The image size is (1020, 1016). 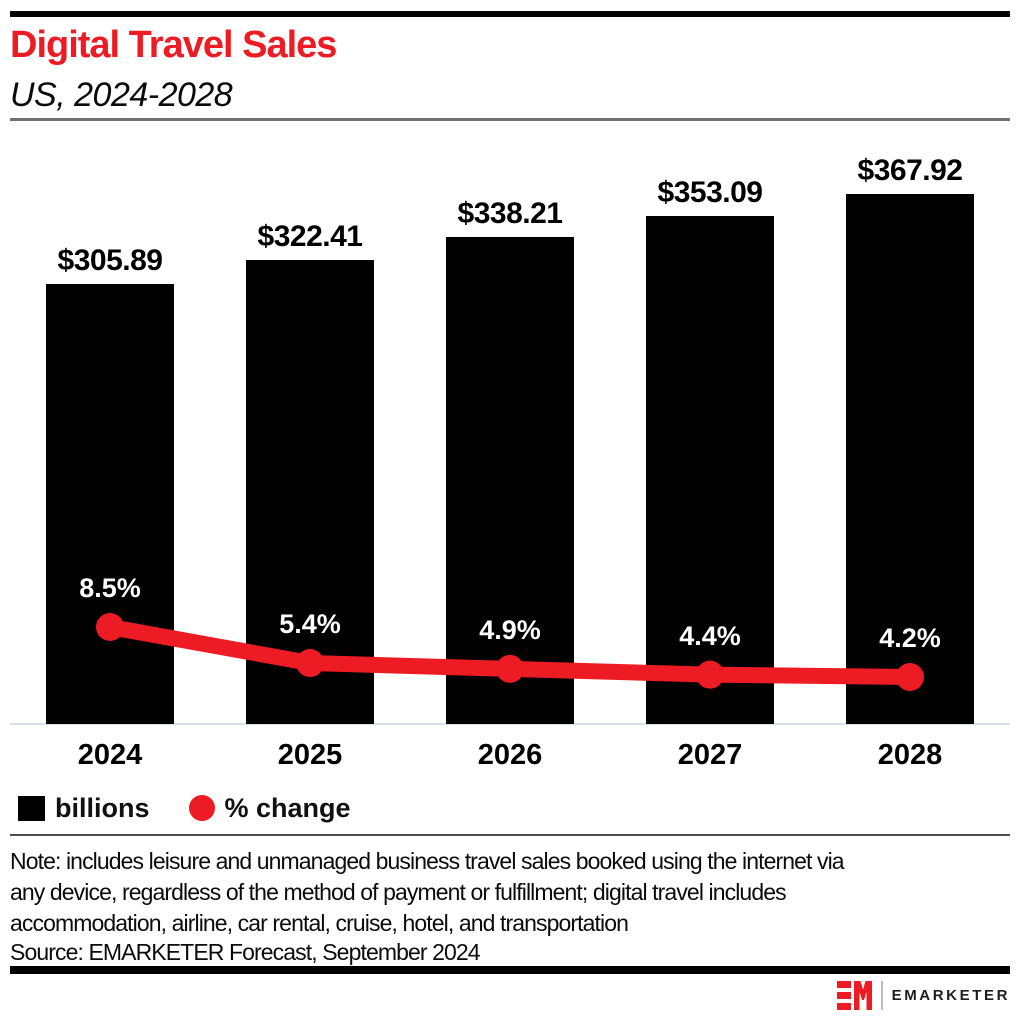 I want to click on x-axis-label-2027: 2027, so click(x=710, y=755).